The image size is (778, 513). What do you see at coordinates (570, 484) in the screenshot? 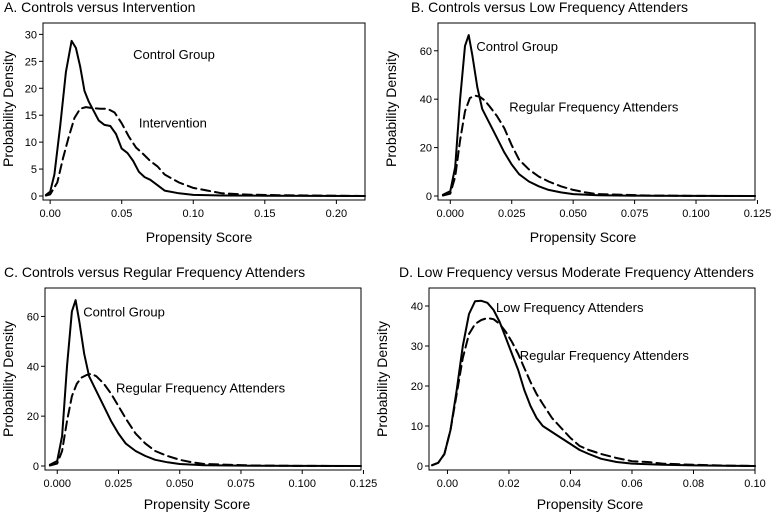
I see `panel-d-x-tick-label: 0.04` at bounding box center [570, 484].